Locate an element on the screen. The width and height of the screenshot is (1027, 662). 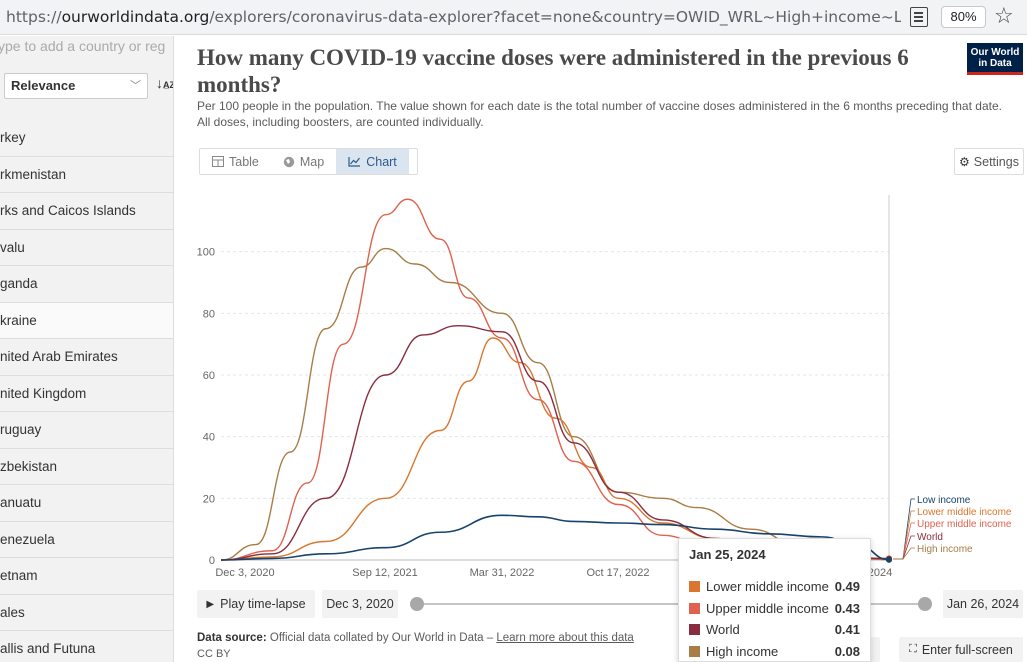
country-item: nited Arab Emirates is located at coordinates (86, 357).